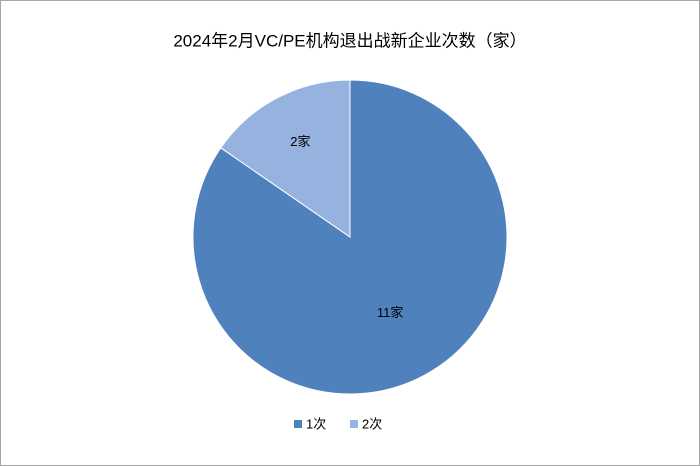 This screenshot has width=700, height=466. What do you see at coordinates (349, 40) in the screenshot?
I see `chart-title: 2024年2月VC/PE机构退出战新企业次数（家）` at bounding box center [349, 40].